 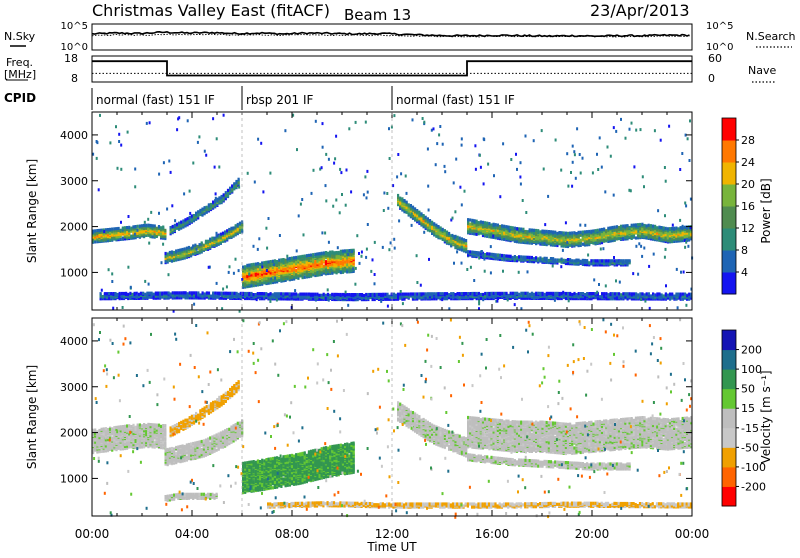 I want to click on nsky-label: N.Sky, so click(x=20, y=36).